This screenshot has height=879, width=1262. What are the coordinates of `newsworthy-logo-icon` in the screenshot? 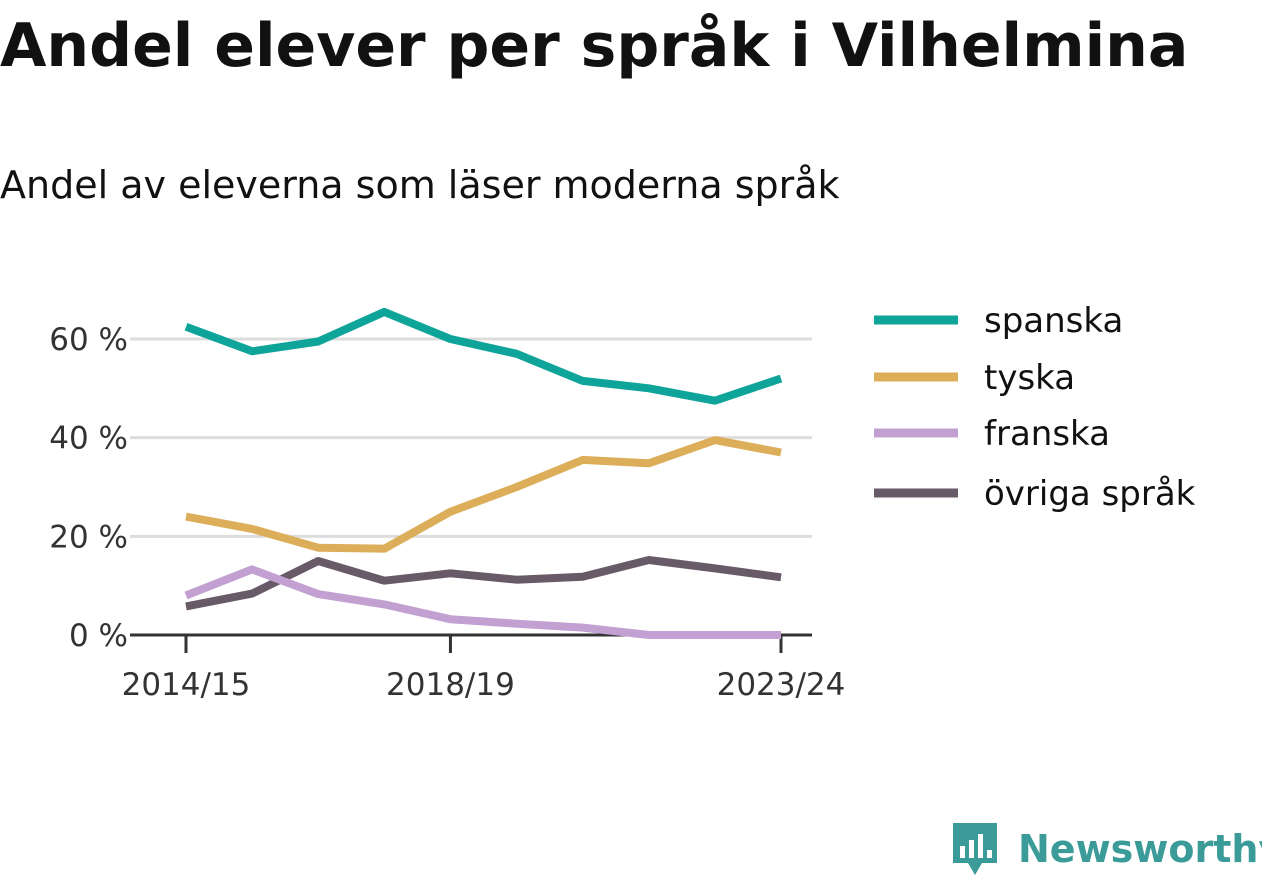 It's located at (975, 849).